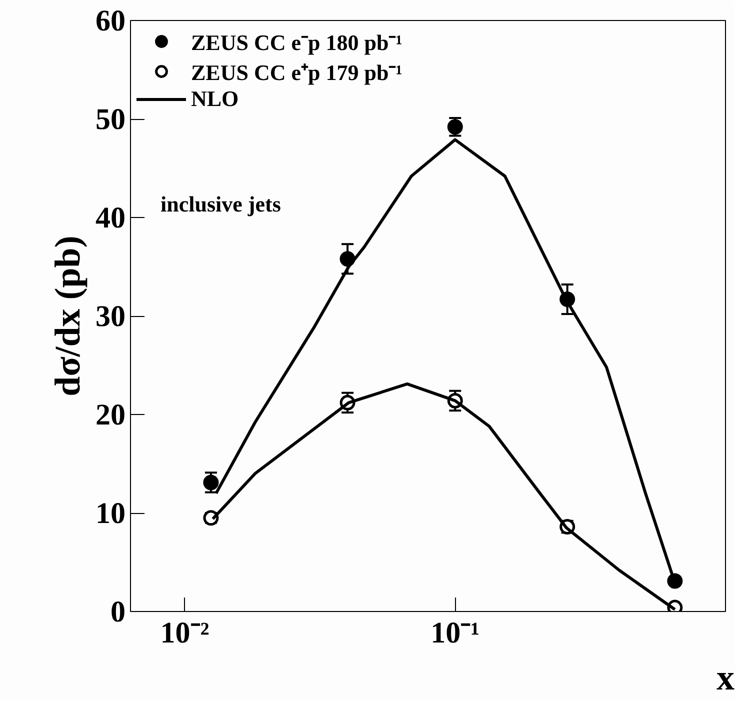 The height and width of the screenshot is (705, 740). What do you see at coordinates (296, 42) in the screenshot?
I see `legend-label: ZEUS CC e⁻p 180 pb⁻¹` at bounding box center [296, 42].